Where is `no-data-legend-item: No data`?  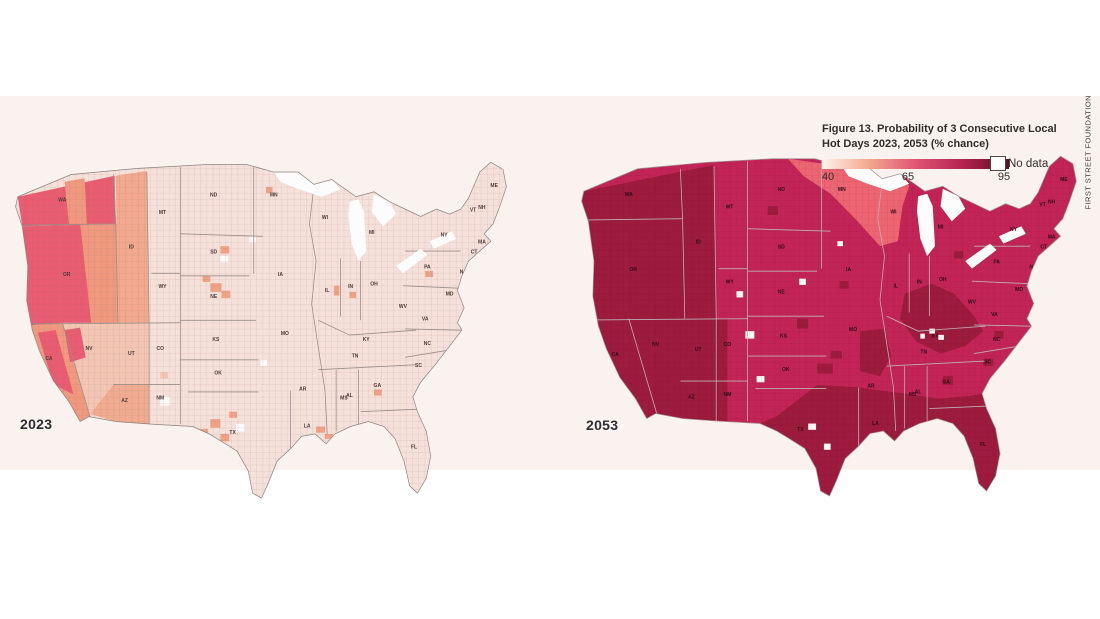 no-data-legend-item: No data is located at coordinates (1019, 163).